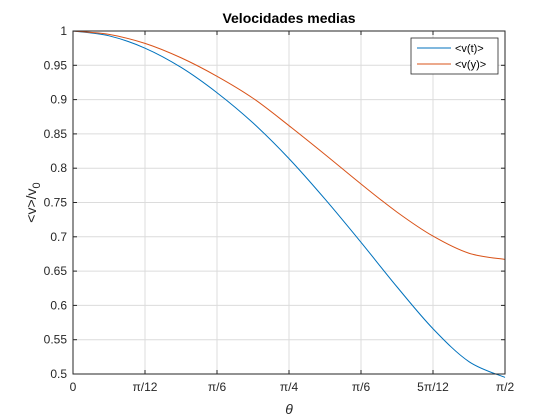 The height and width of the screenshot is (420, 560). I want to click on legend-label-v-y: <v(y)>, so click(470, 65).